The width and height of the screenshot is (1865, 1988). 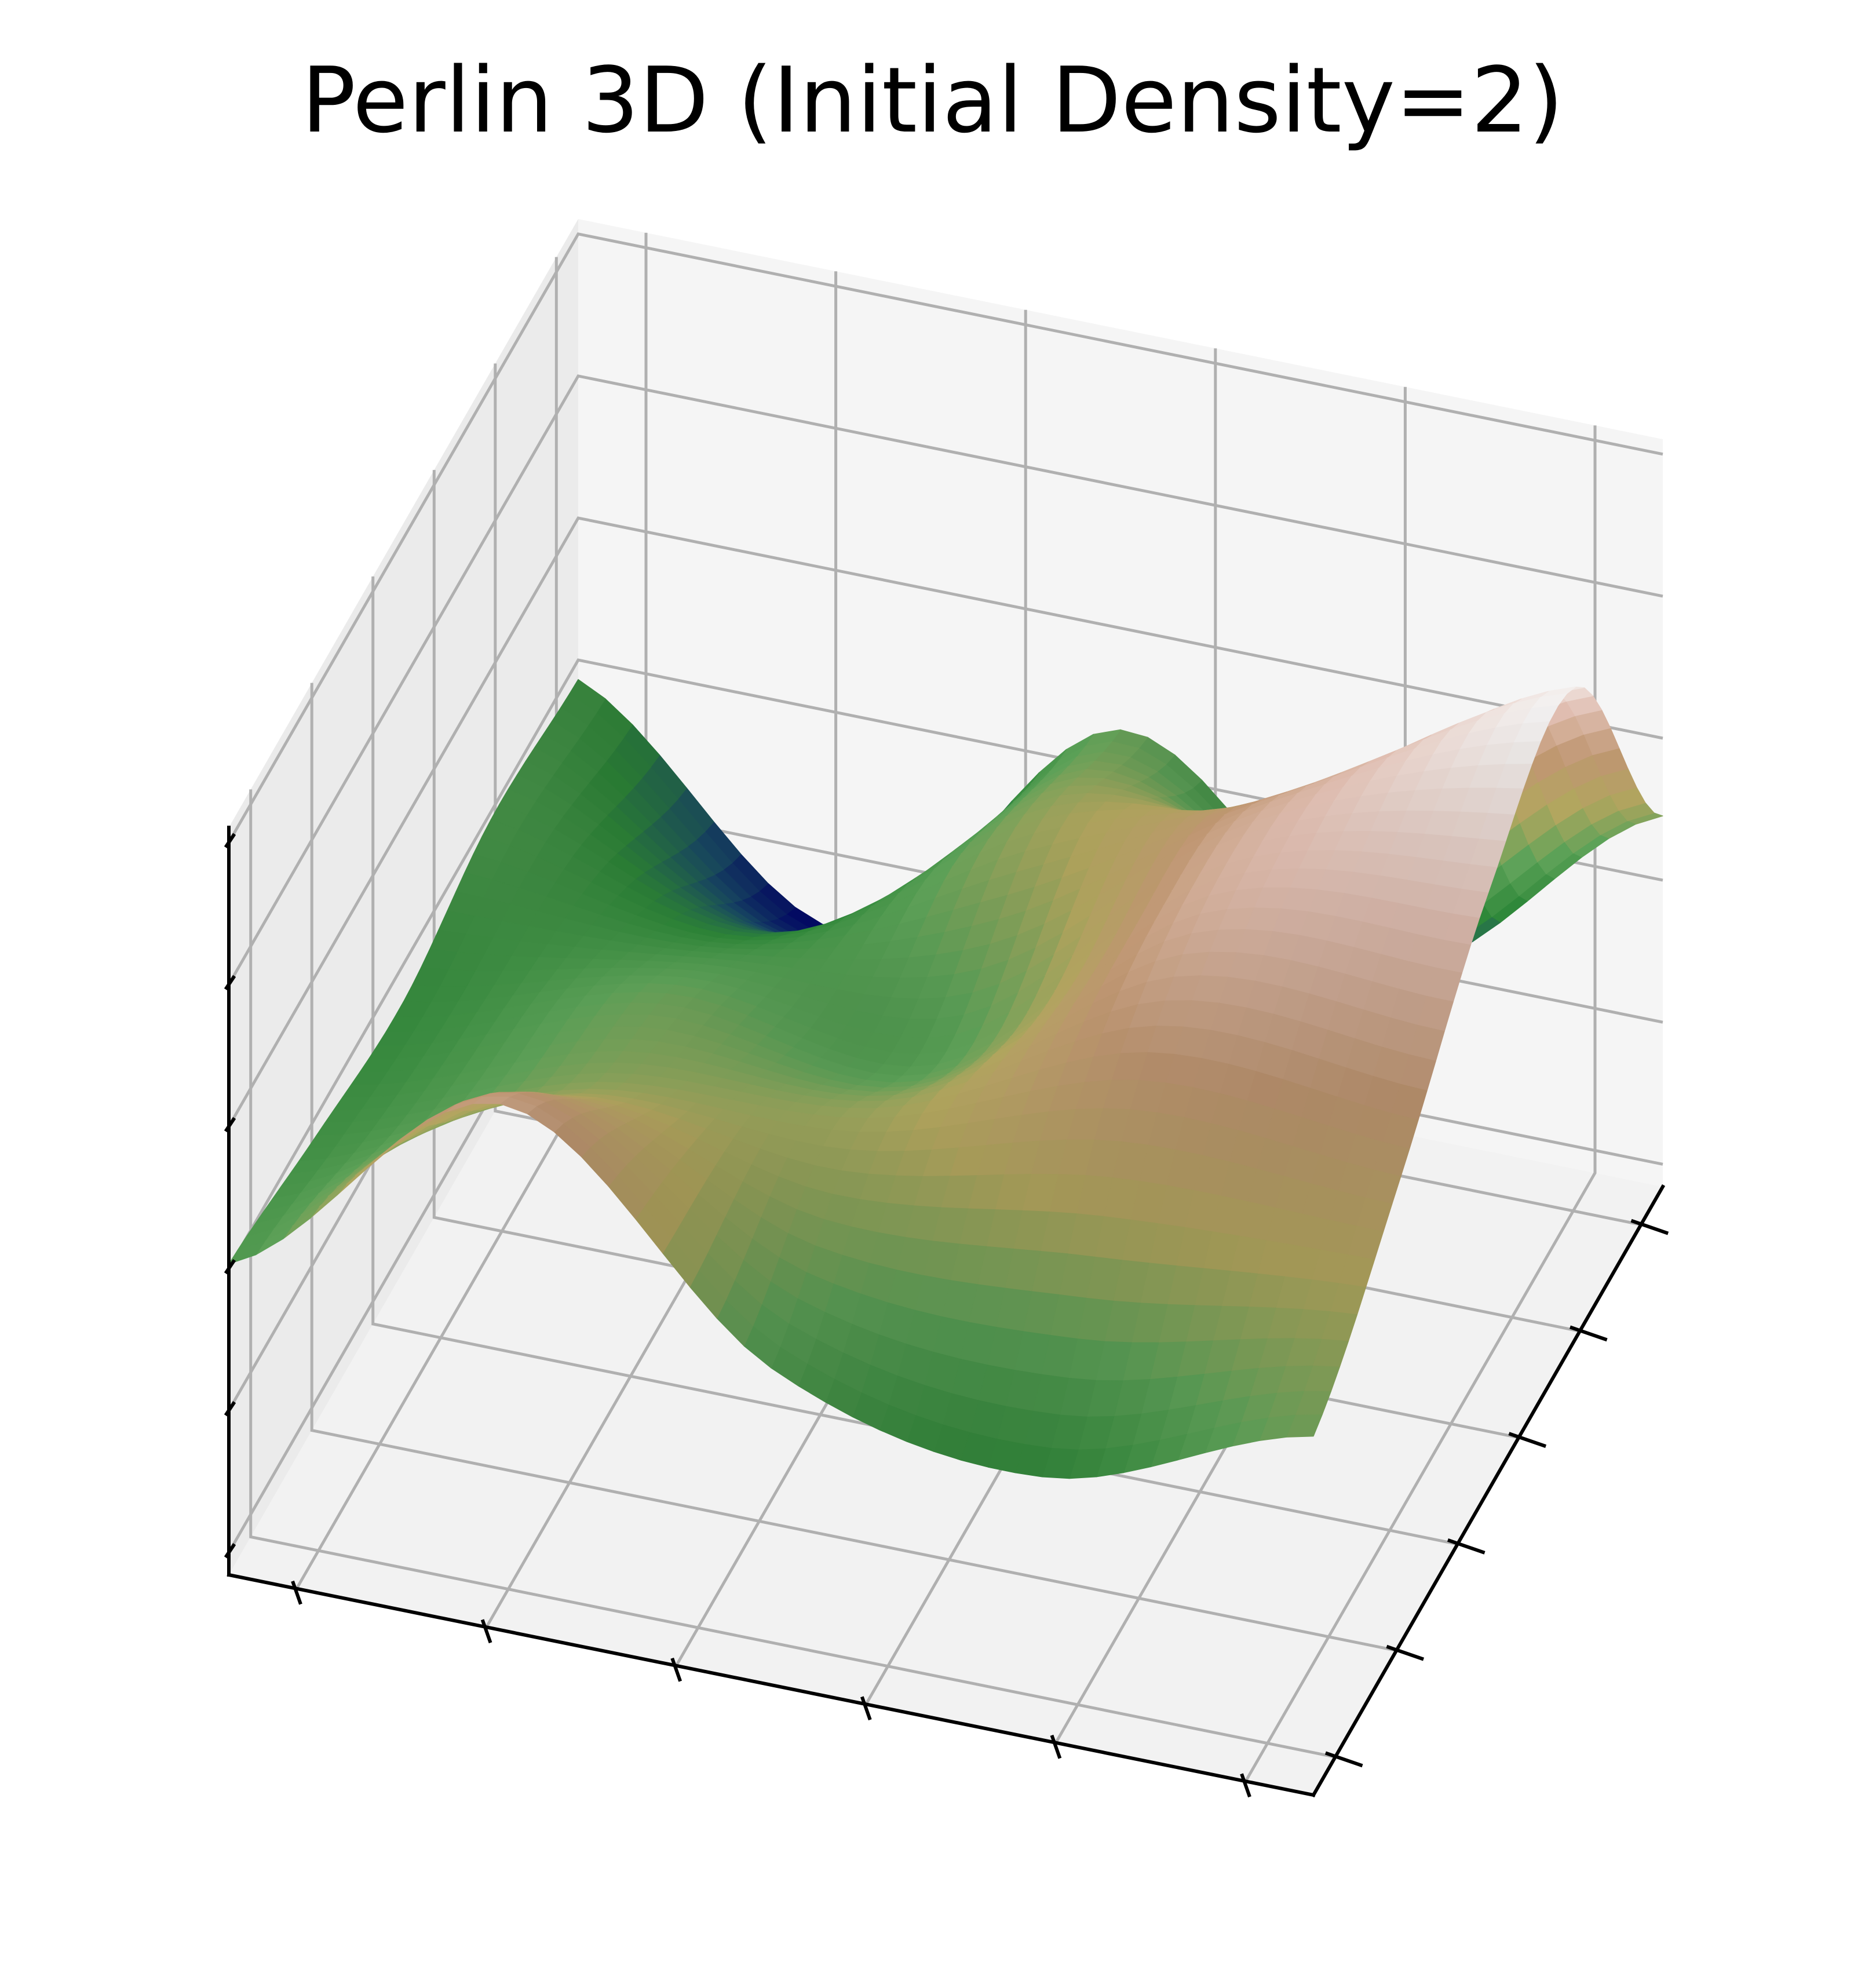 What do you see at coordinates (932, 100) in the screenshot?
I see `chart-title: Perlin 3D (Initial Density=2)` at bounding box center [932, 100].